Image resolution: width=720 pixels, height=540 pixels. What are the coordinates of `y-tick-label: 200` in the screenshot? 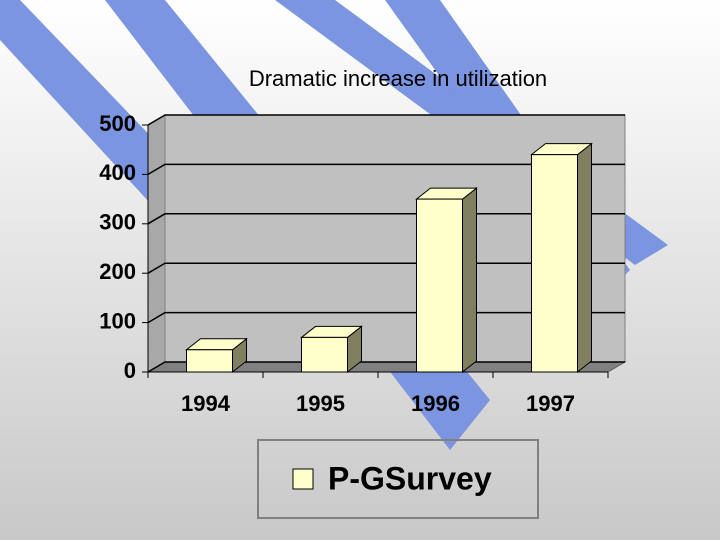 It's located at (117, 271).